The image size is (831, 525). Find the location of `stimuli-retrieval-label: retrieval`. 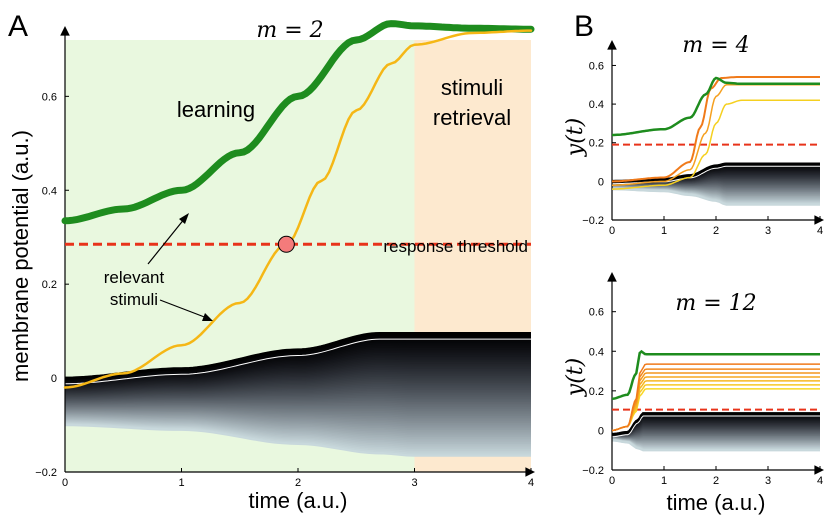

stimuli-retrieval-label: retrieval is located at coordinates (472, 117).